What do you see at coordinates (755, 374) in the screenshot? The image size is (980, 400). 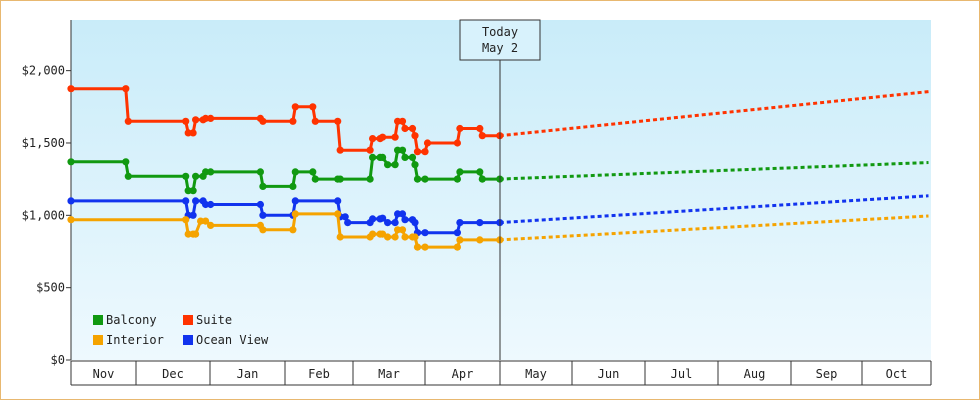 I see `x-tick-label: Aug` at bounding box center [755, 374].